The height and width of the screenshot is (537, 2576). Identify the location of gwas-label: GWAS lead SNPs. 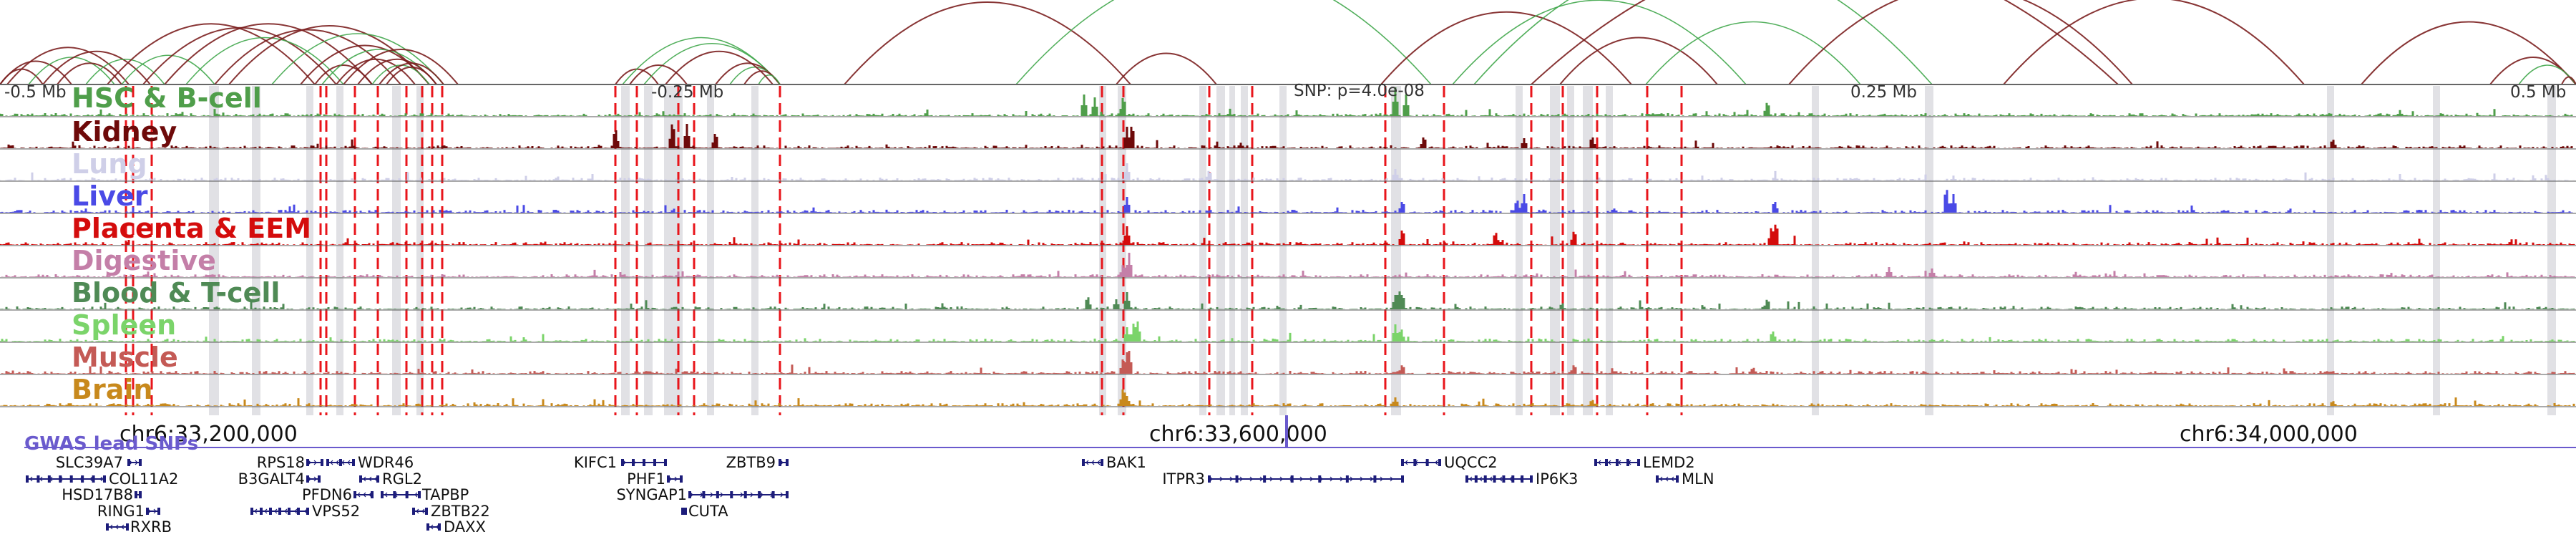
(111, 444).